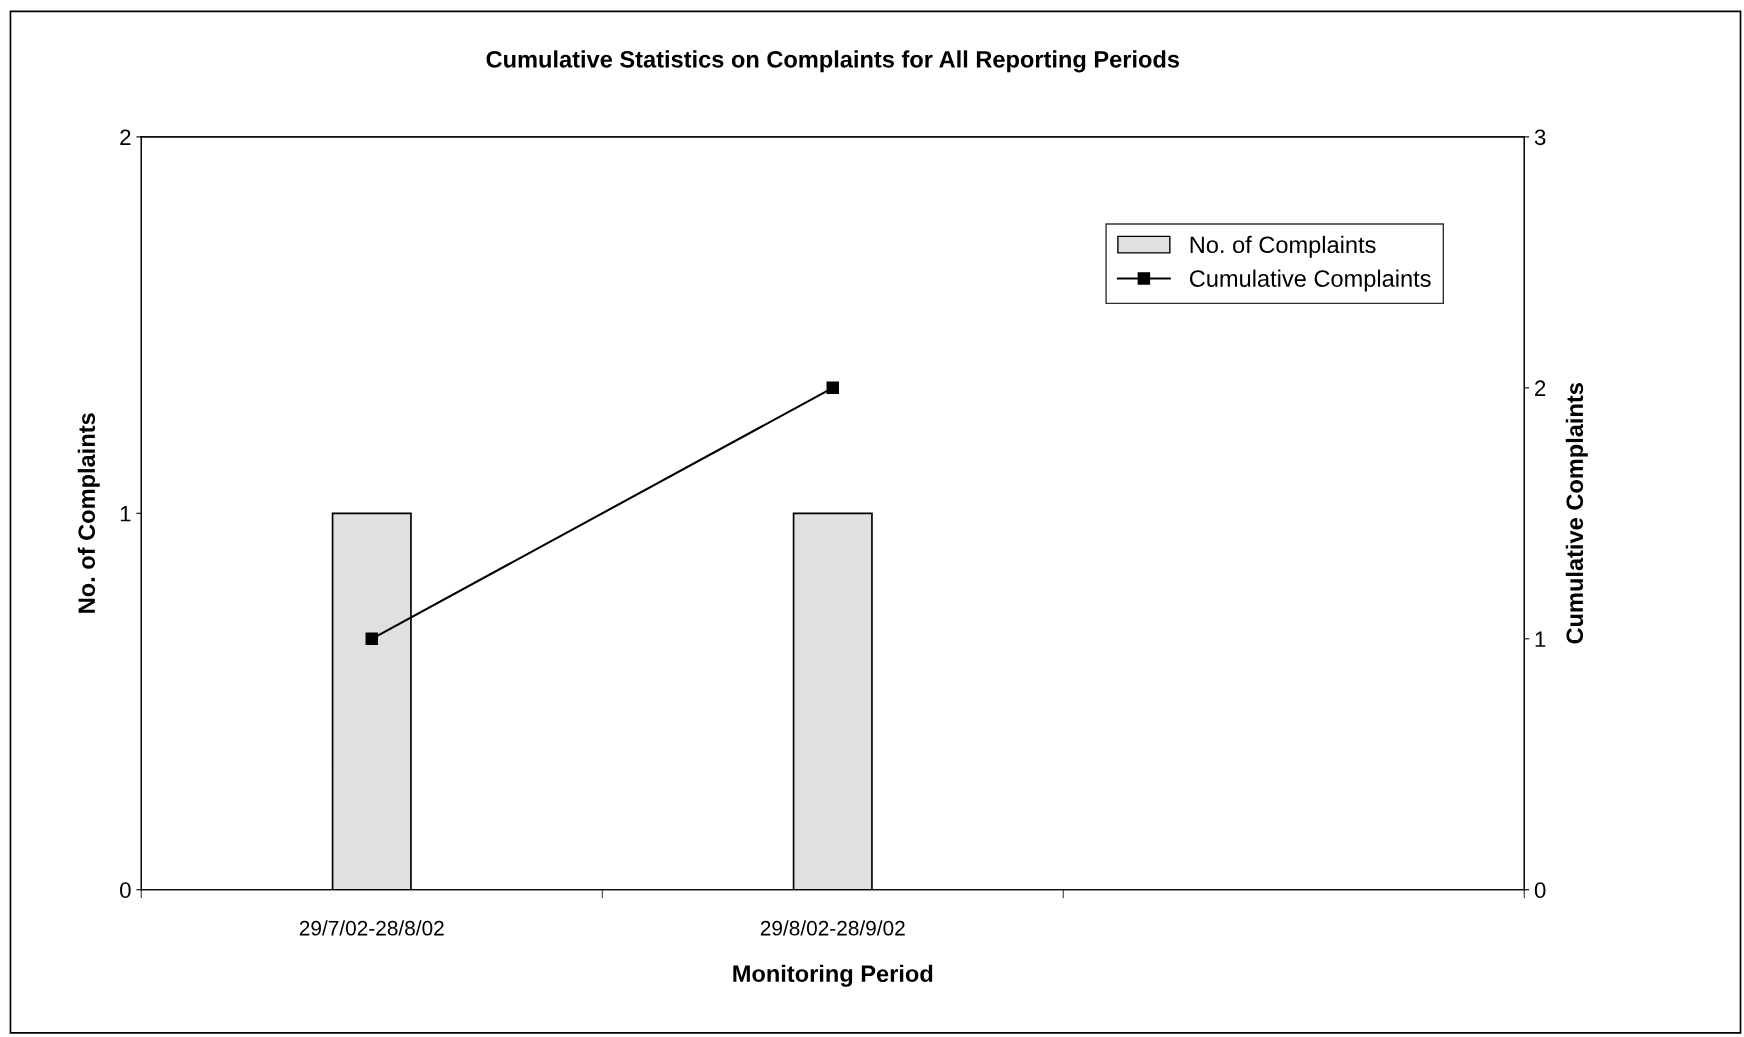 The image size is (1744, 1037). Describe the element at coordinates (1283, 246) in the screenshot. I see `legend-label: No. of Complaints` at that location.